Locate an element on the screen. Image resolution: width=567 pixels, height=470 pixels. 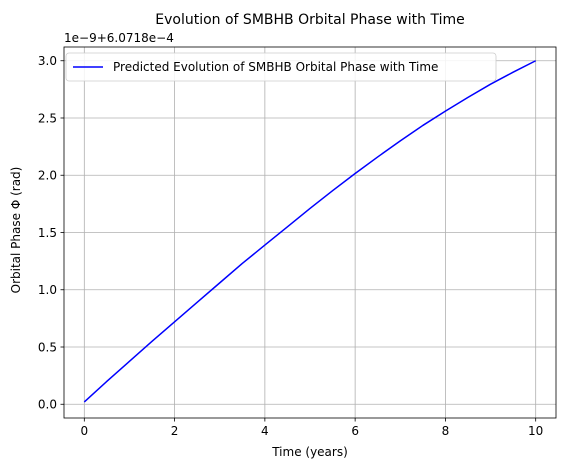
x-axis-label: Time (years) is located at coordinates (309, 452).